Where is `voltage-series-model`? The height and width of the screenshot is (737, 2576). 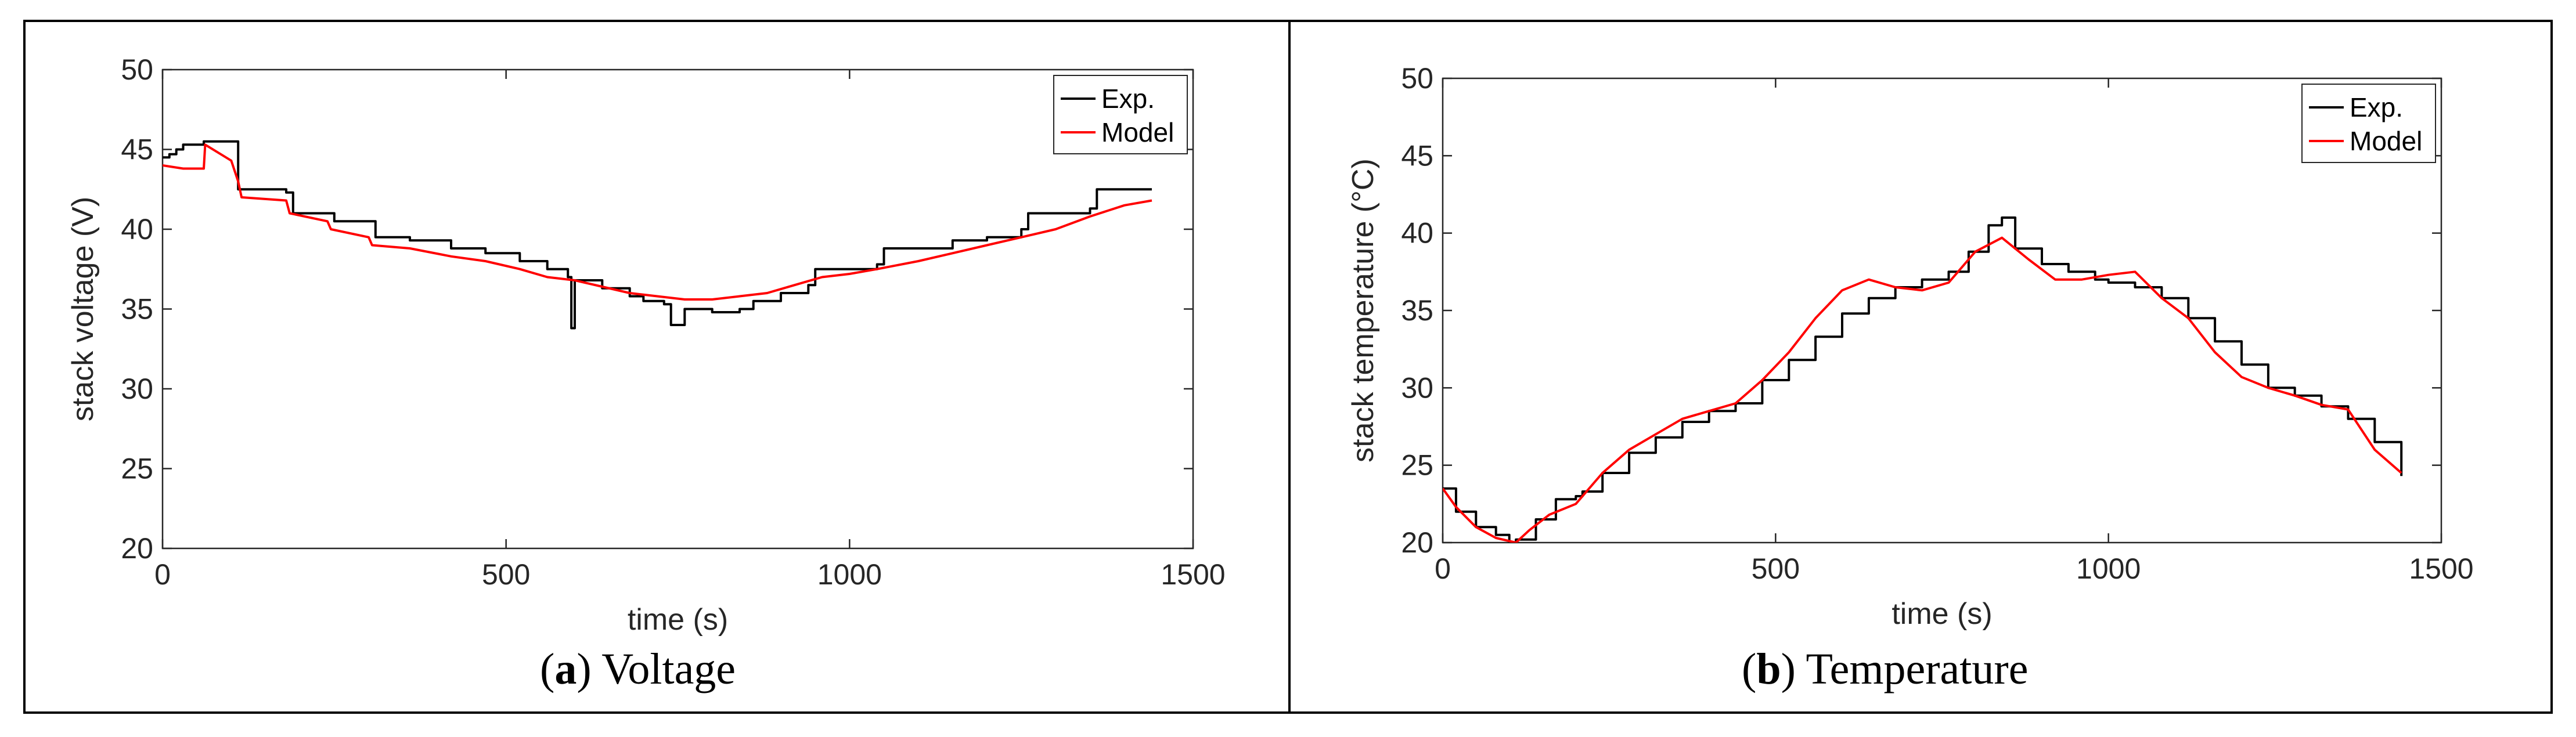 voltage-series-model is located at coordinates (657, 222).